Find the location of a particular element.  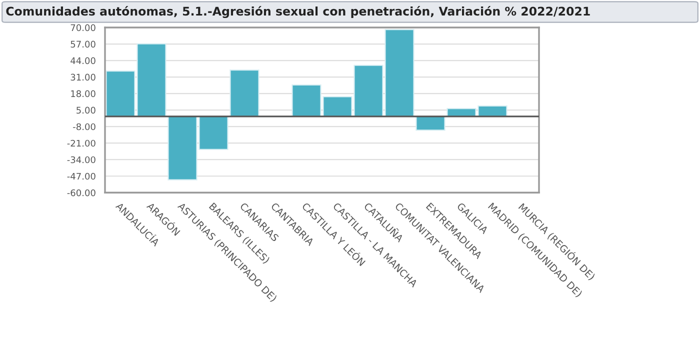

y-tick-label: 70.00 is located at coordinates (83, 28).